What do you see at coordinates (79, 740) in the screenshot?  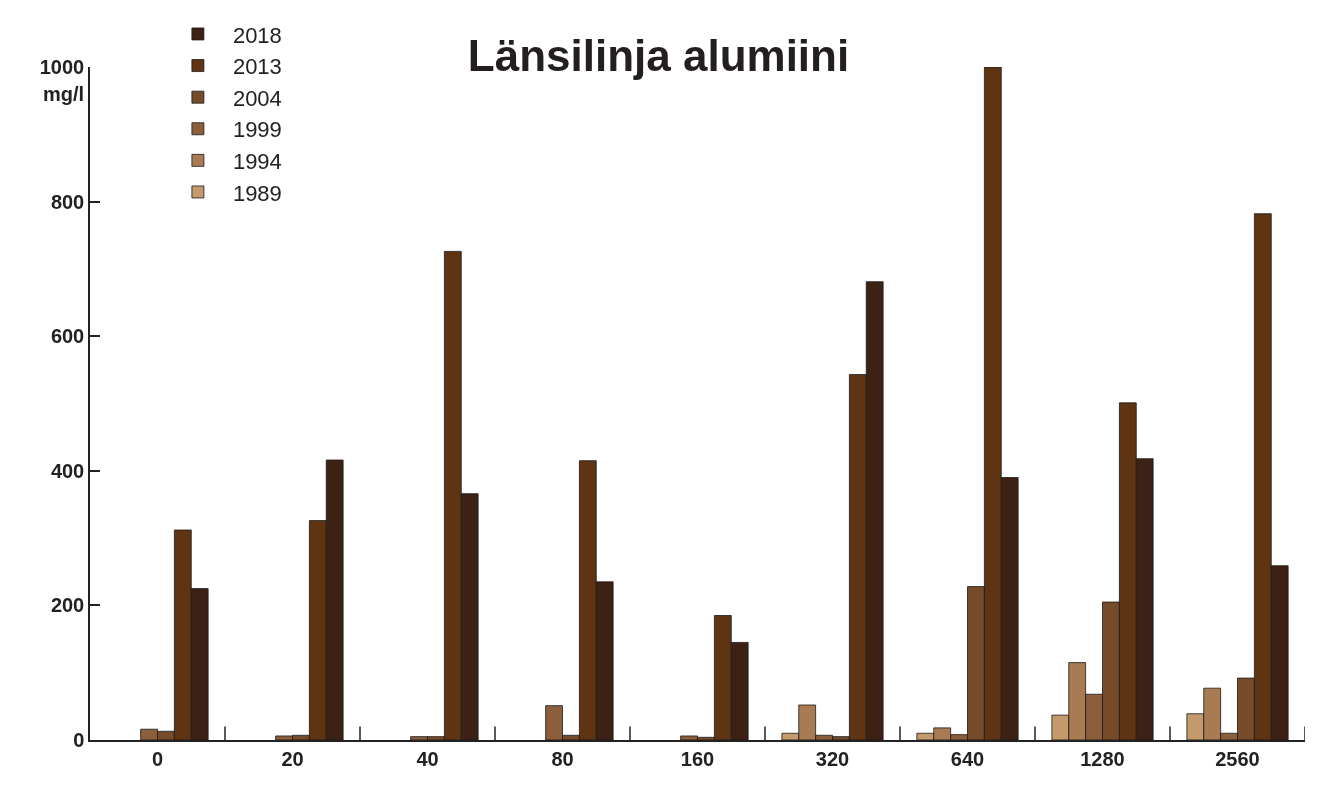 I see `y-tick-label: 0` at bounding box center [79, 740].